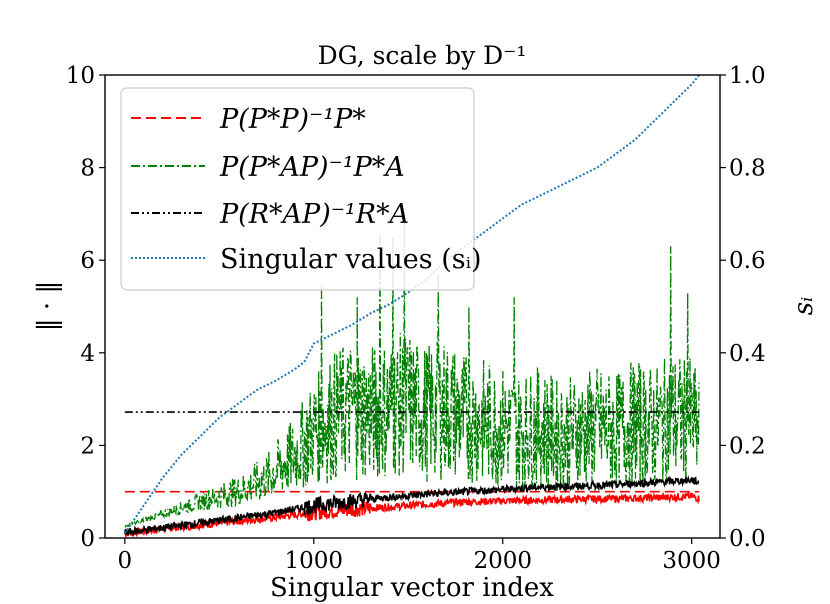  Describe the element at coordinates (743, 307) in the screenshot. I see `y-axis-right: 0.0 0.2 0.4 0.6 0.8 1.0` at that location.